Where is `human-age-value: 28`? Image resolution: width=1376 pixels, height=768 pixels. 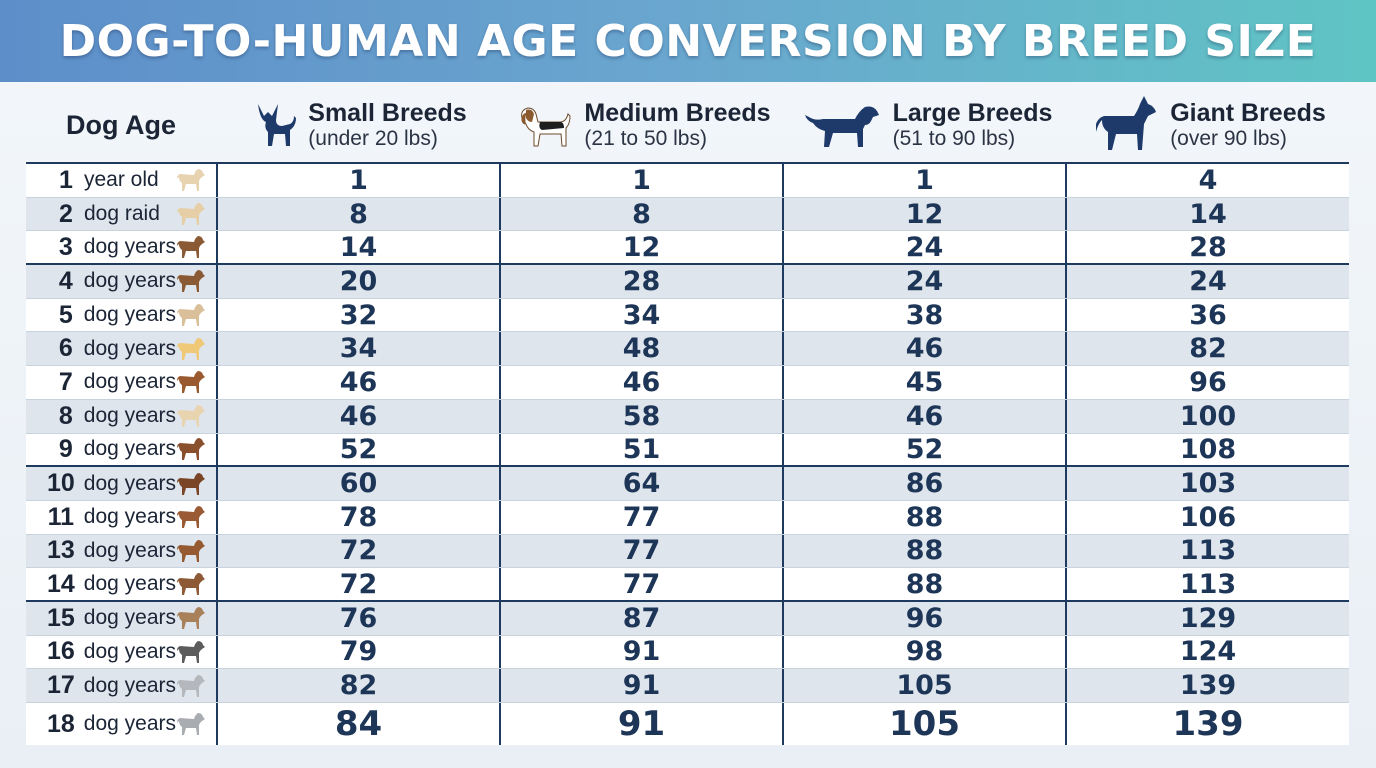
human-age-value: 28 is located at coordinates (642, 281).